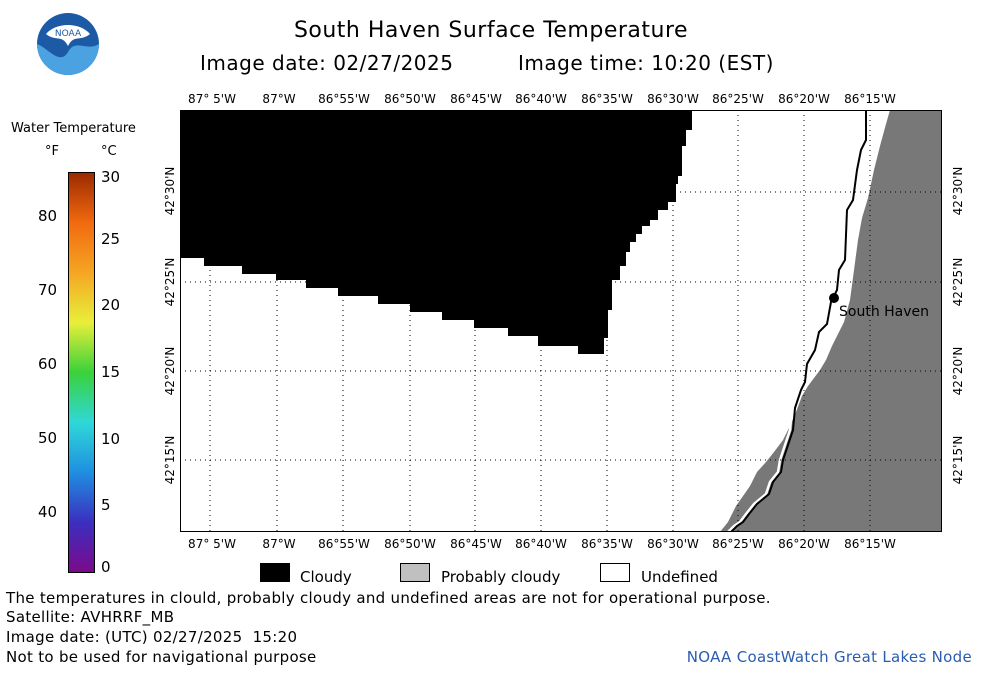 This screenshot has height=673, width=982. Describe the element at coordinates (615, 572) in the screenshot. I see `undefined-swatch` at that location.